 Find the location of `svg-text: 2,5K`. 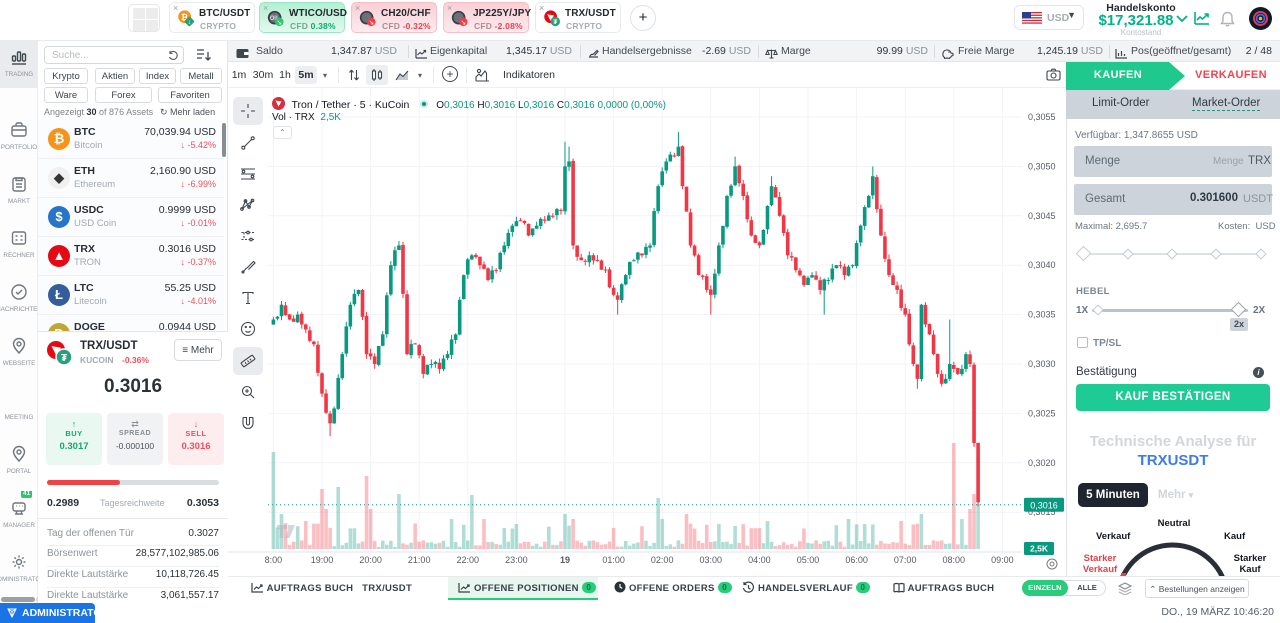

svg-text: 2,5K is located at coordinates (1039, 549).